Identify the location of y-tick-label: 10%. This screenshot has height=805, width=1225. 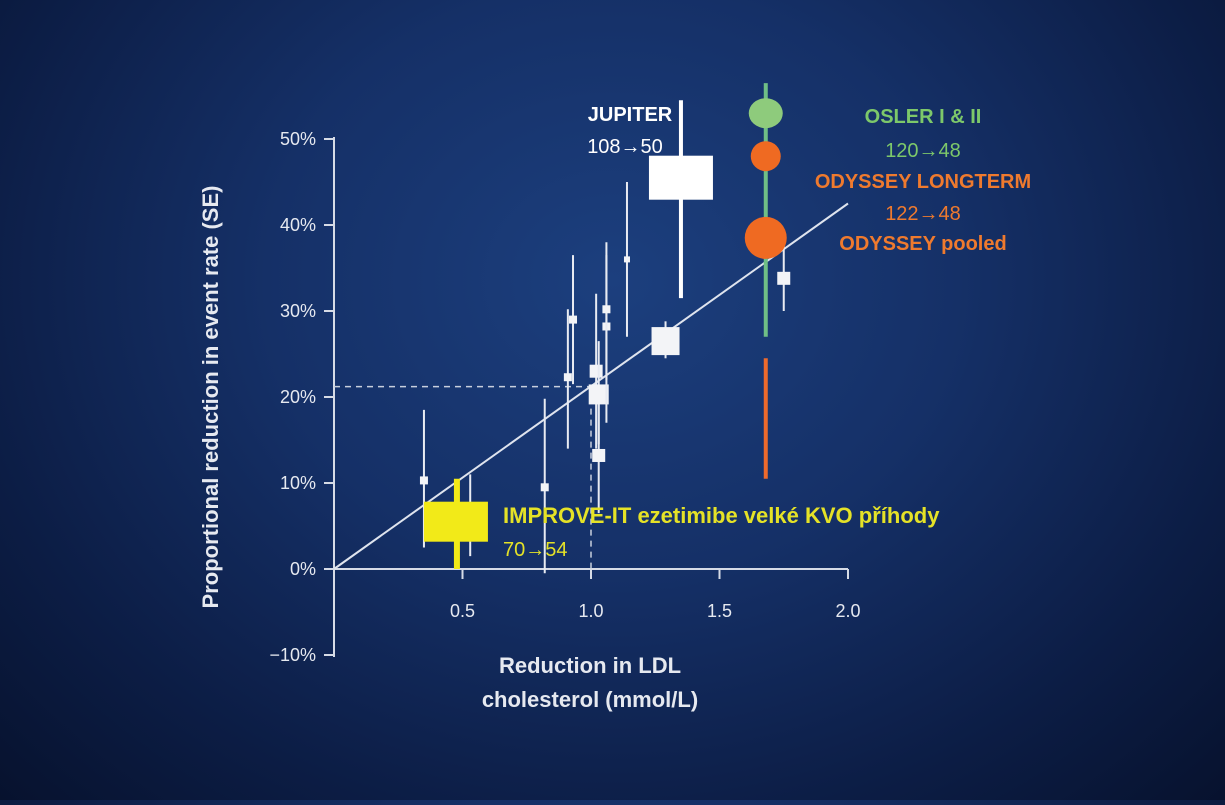
(298, 483).